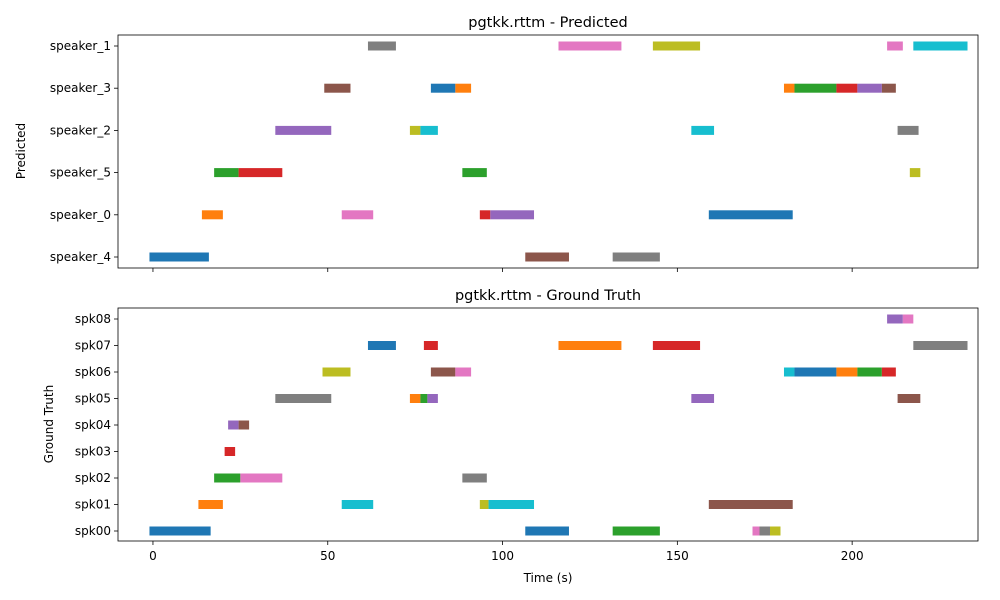  Describe the element at coordinates (93, 399) in the screenshot. I see `ground-truth-y-tick-label: spk05` at that location.